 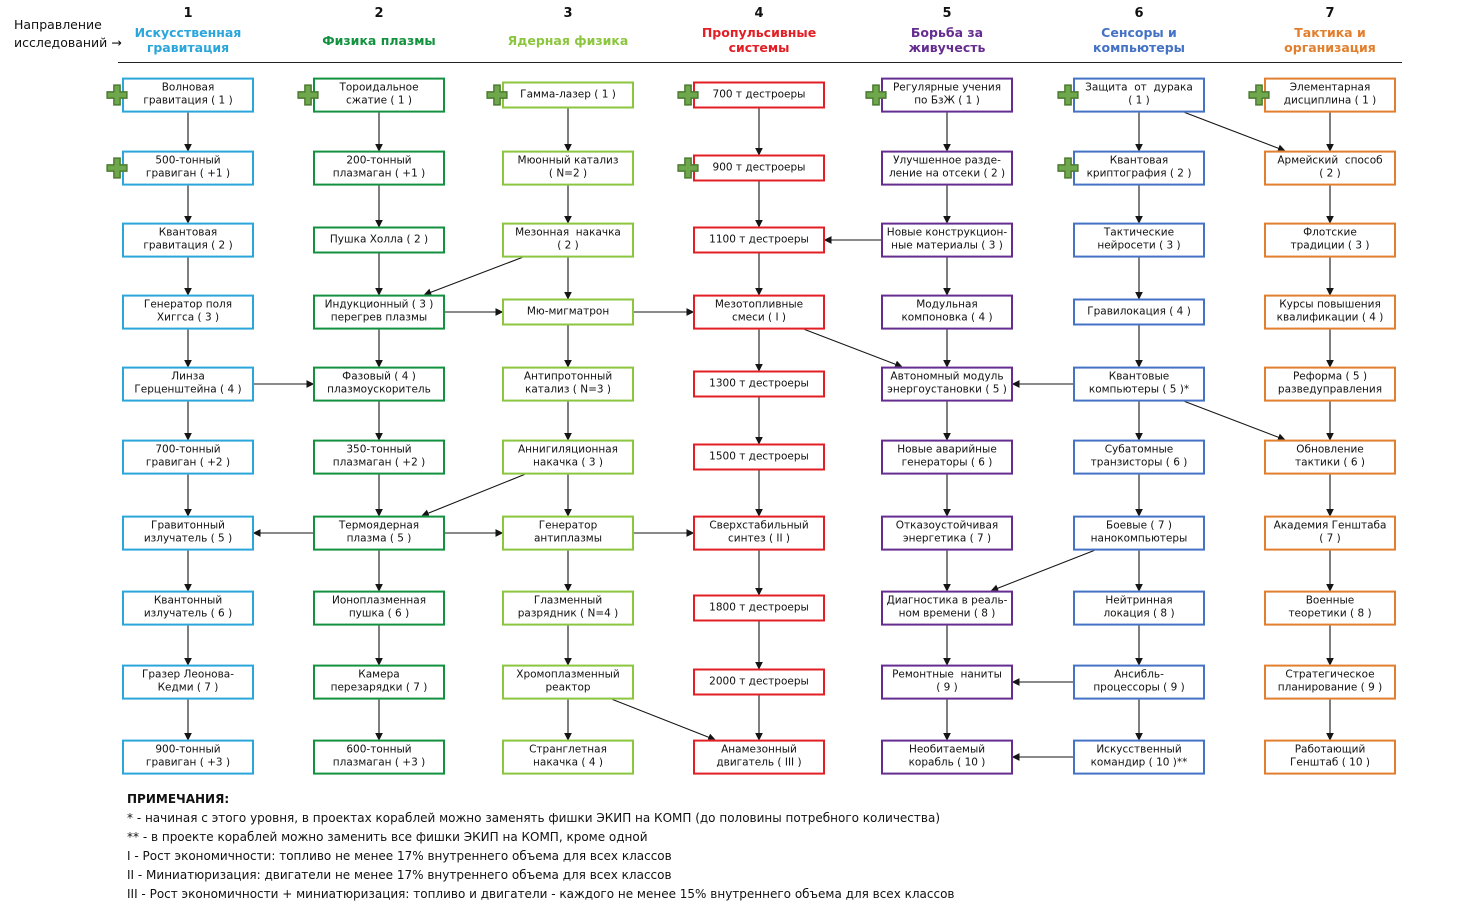 What do you see at coordinates (568, 40) in the screenshot?
I see `column-title: Ядерная физика` at bounding box center [568, 40].